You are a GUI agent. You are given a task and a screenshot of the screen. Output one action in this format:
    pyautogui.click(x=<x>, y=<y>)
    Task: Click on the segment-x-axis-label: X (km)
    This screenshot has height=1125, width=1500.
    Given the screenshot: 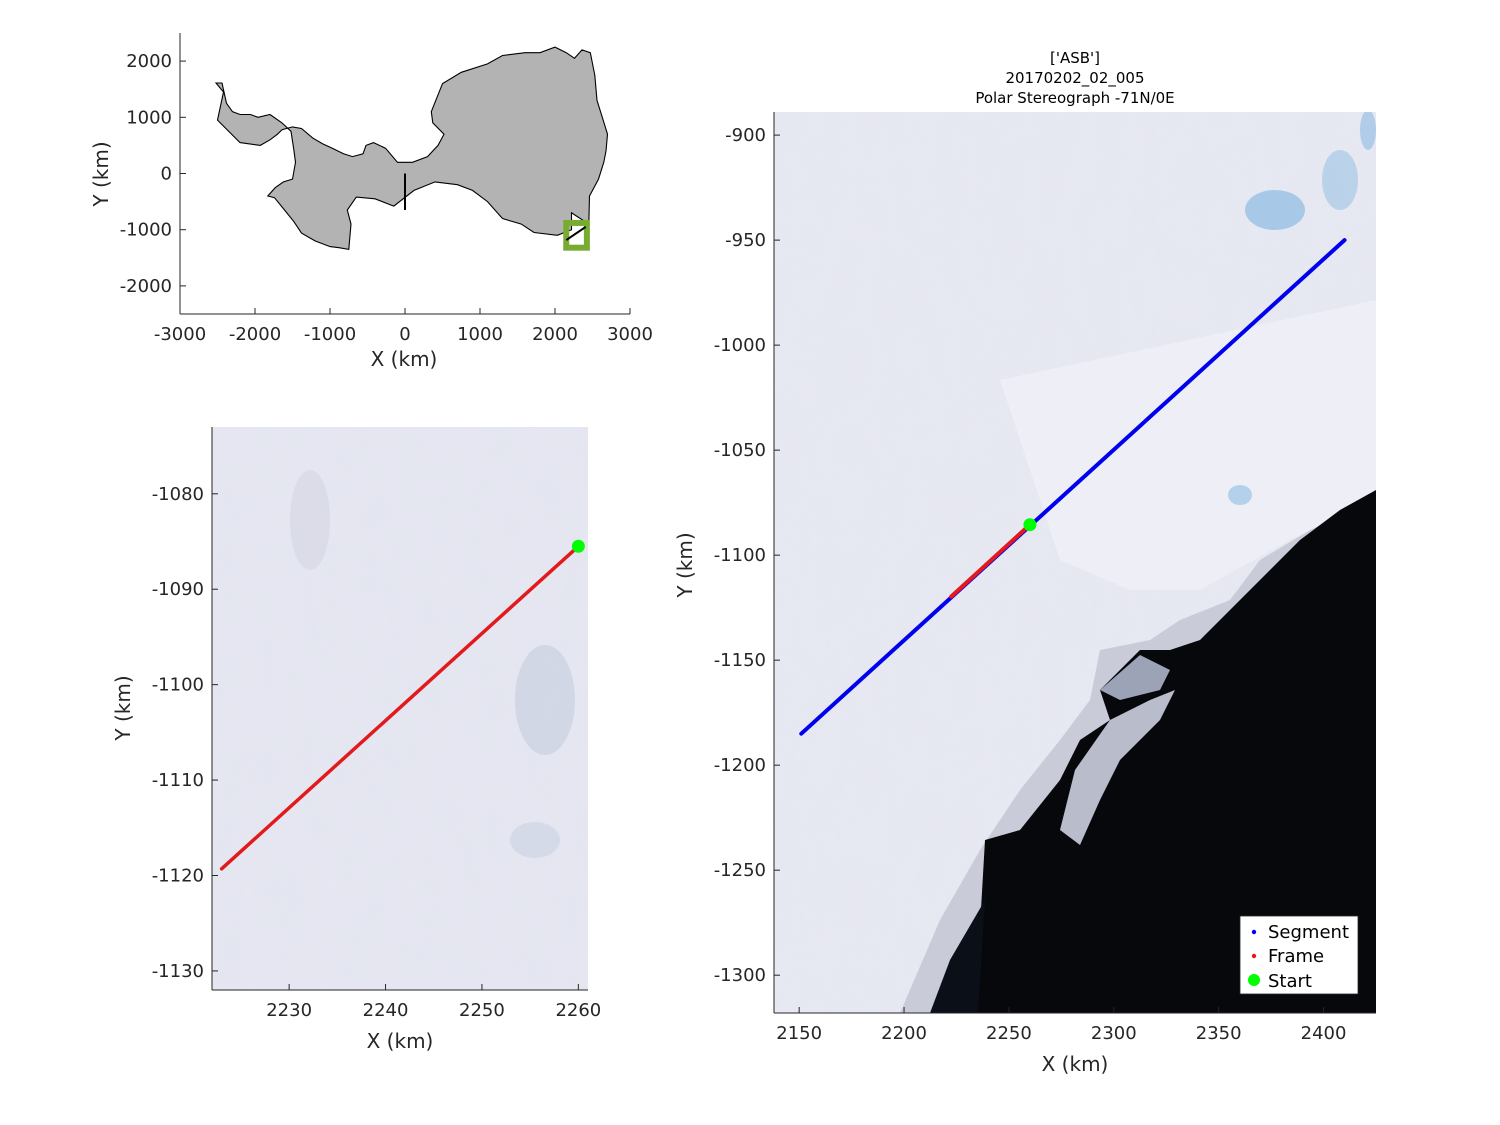 What is the action you would take?
    pyautogui.click(x=1075, y=1064)
    